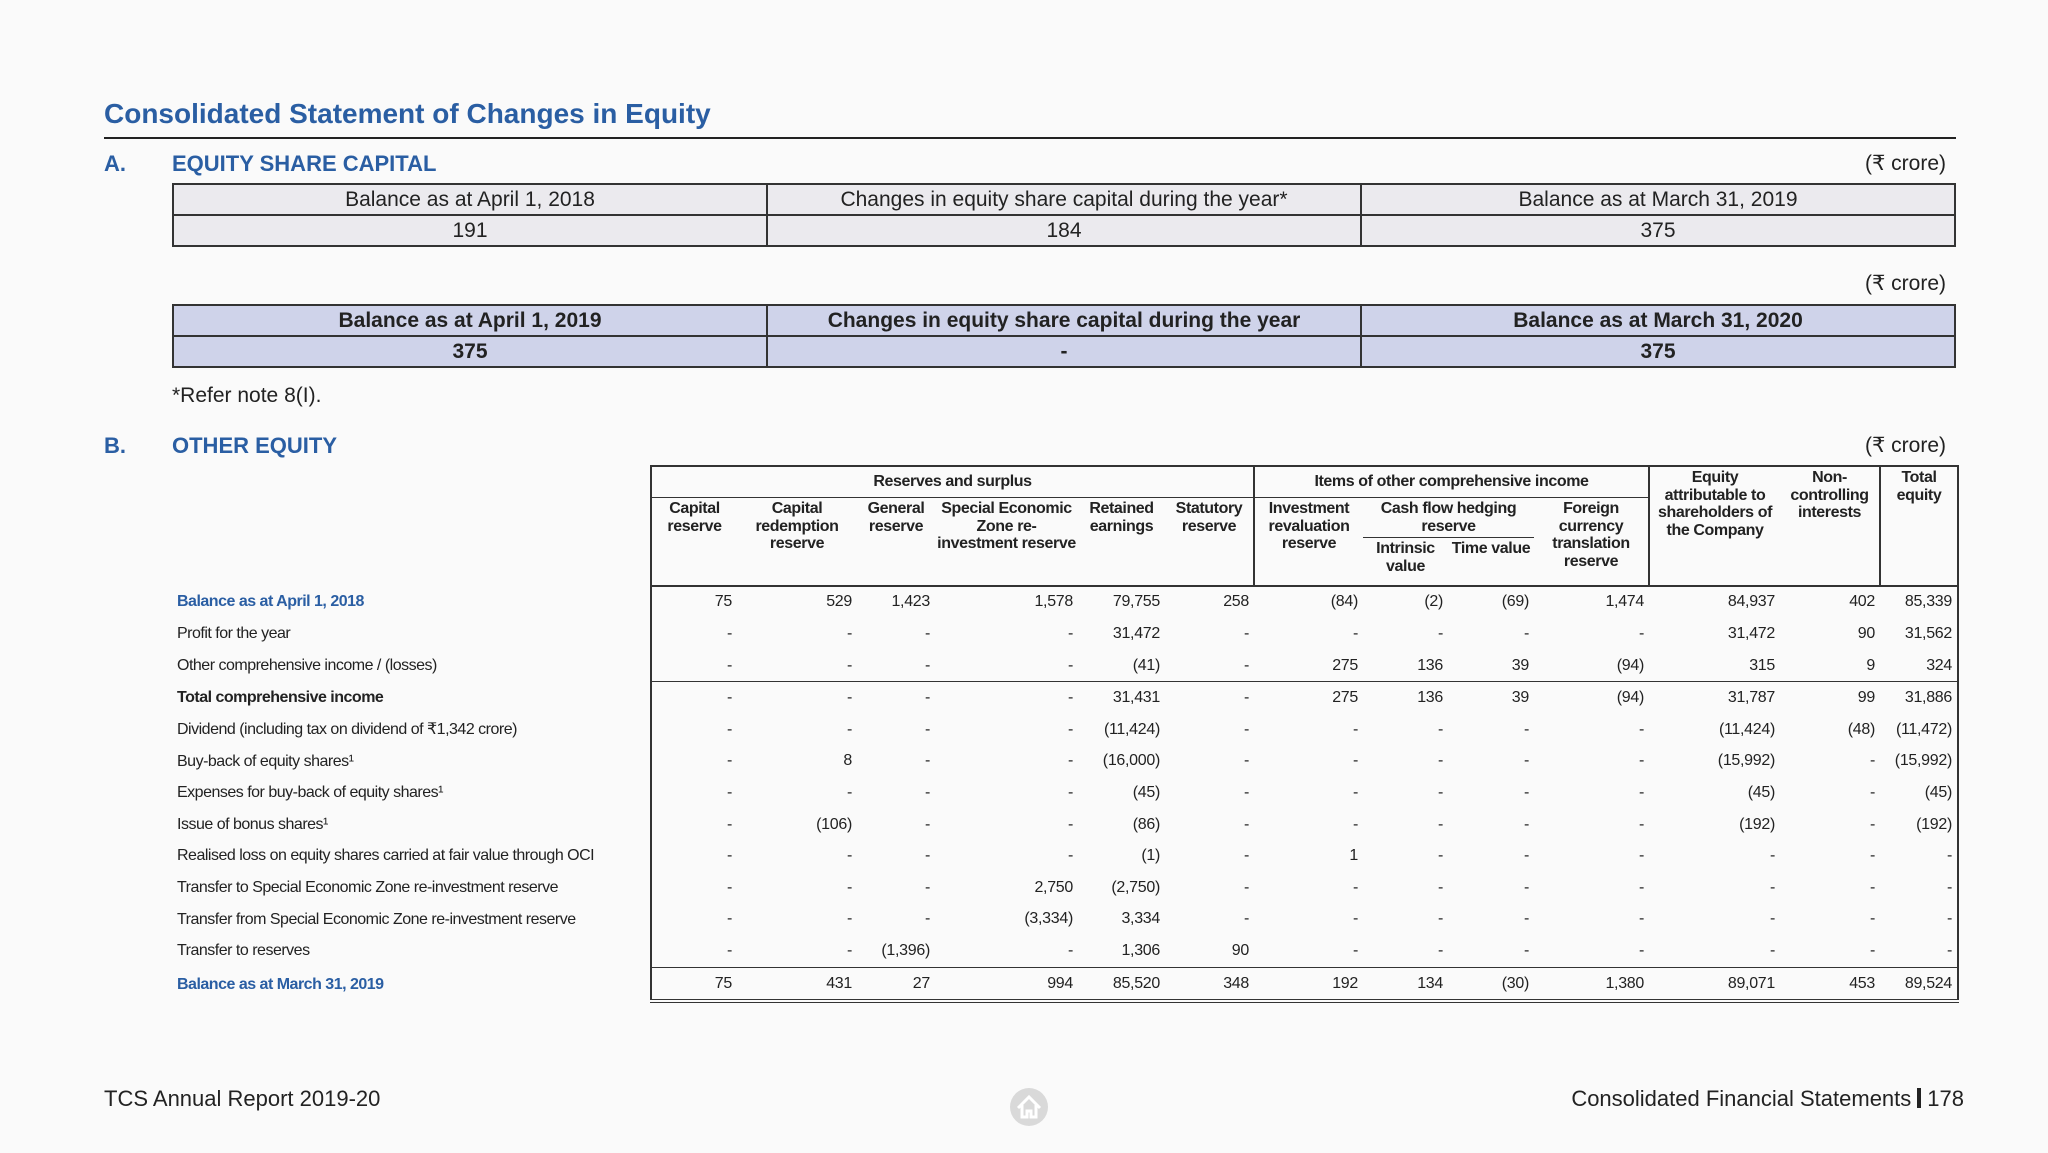 This screenshot has height=1153, width=2048. Describe the element at coordinates (1121, 542) in the screenshot. I see `column-header: Retained earnings` at that location.